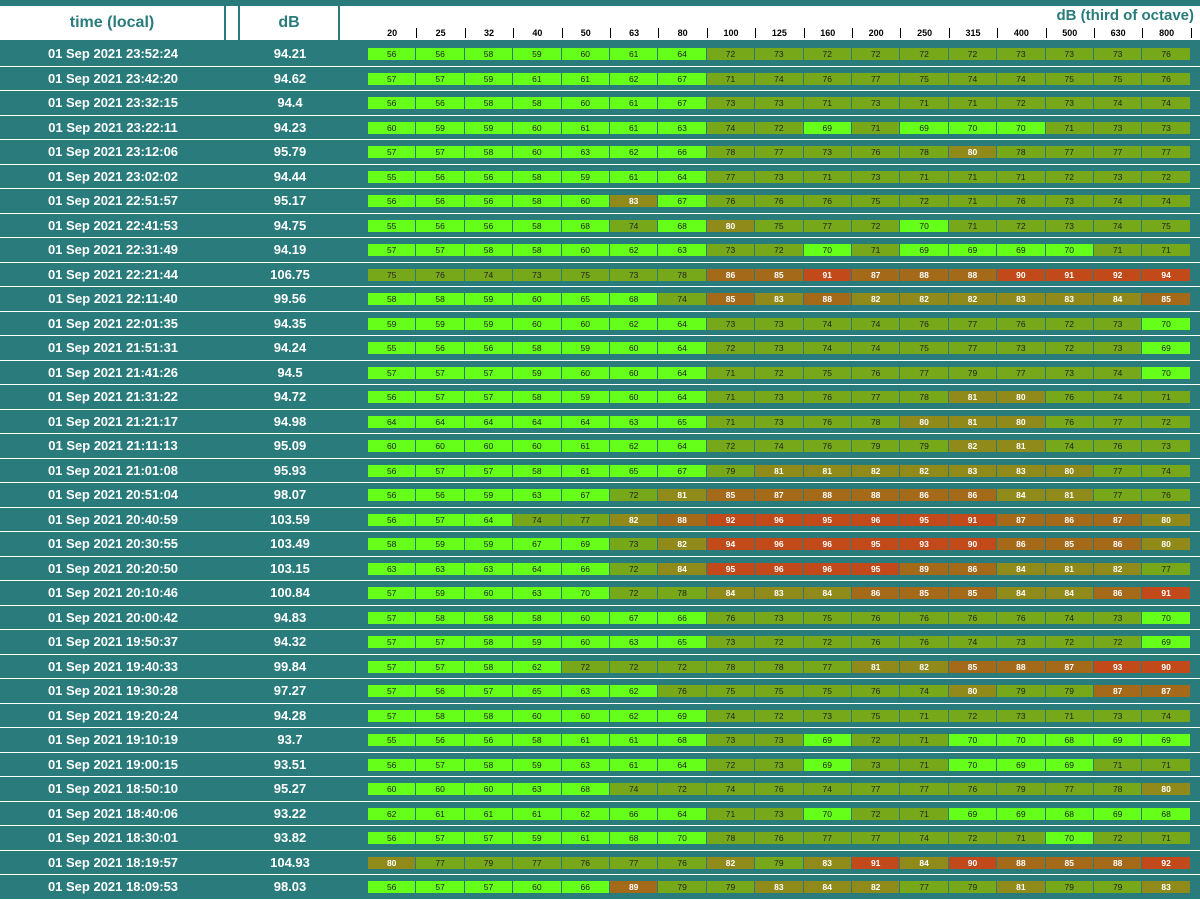  Describe the element at coordinates (634, 813) in the screenshot. I see `band-cell: 66` at that location.